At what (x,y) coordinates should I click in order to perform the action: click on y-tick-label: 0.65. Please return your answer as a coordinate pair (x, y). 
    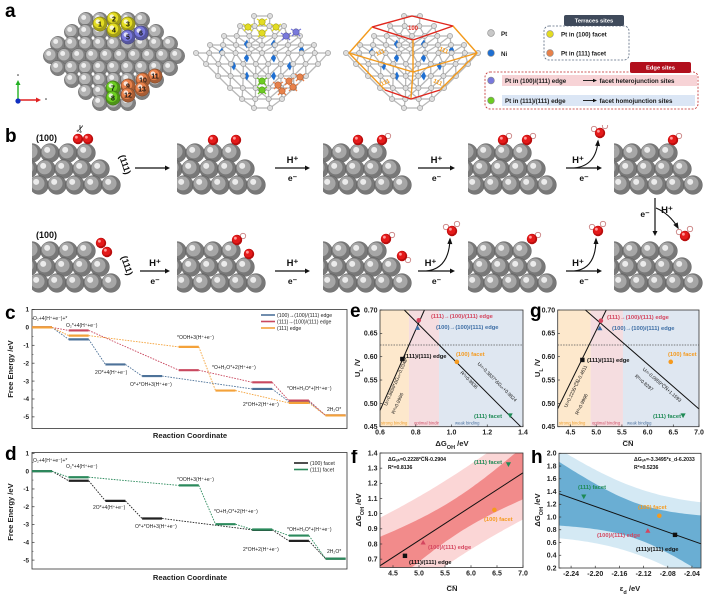
    Looking at the image, I should click on (549, 334).